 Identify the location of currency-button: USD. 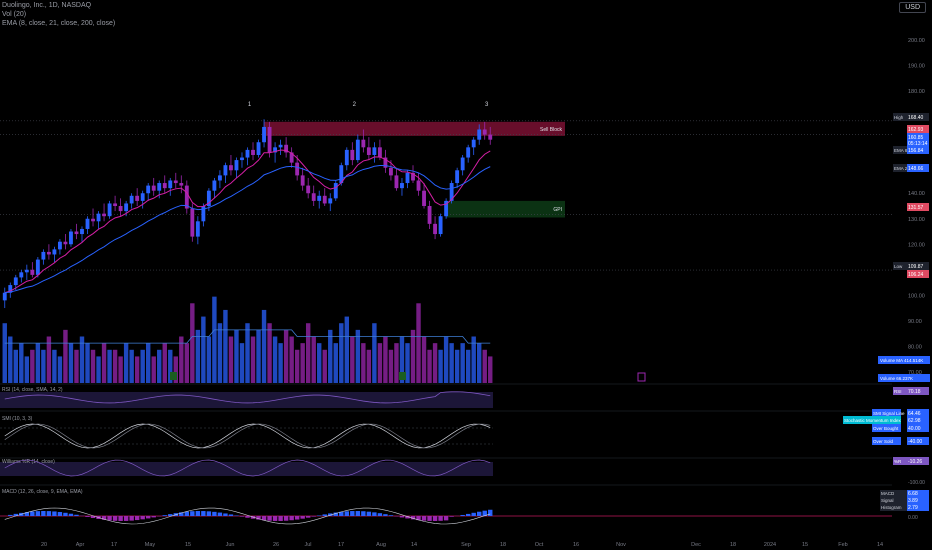
(912, 7).